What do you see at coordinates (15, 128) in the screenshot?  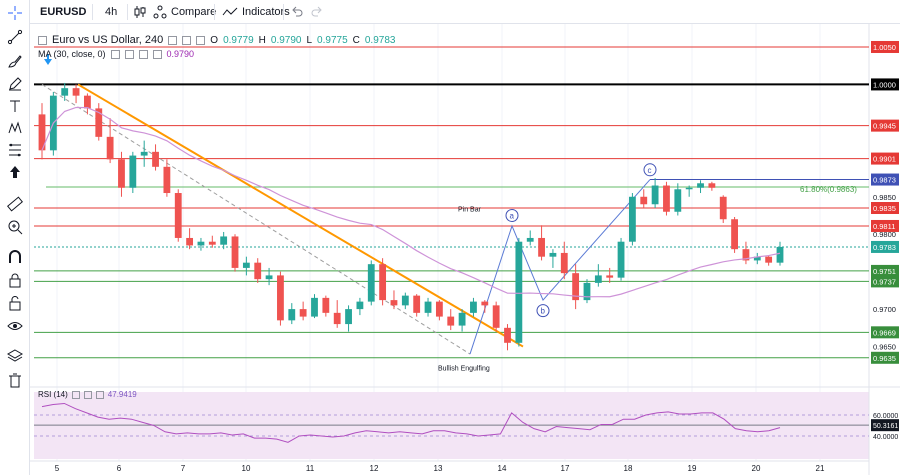 I see `pattern-icon` at bounding box center [15, 128].